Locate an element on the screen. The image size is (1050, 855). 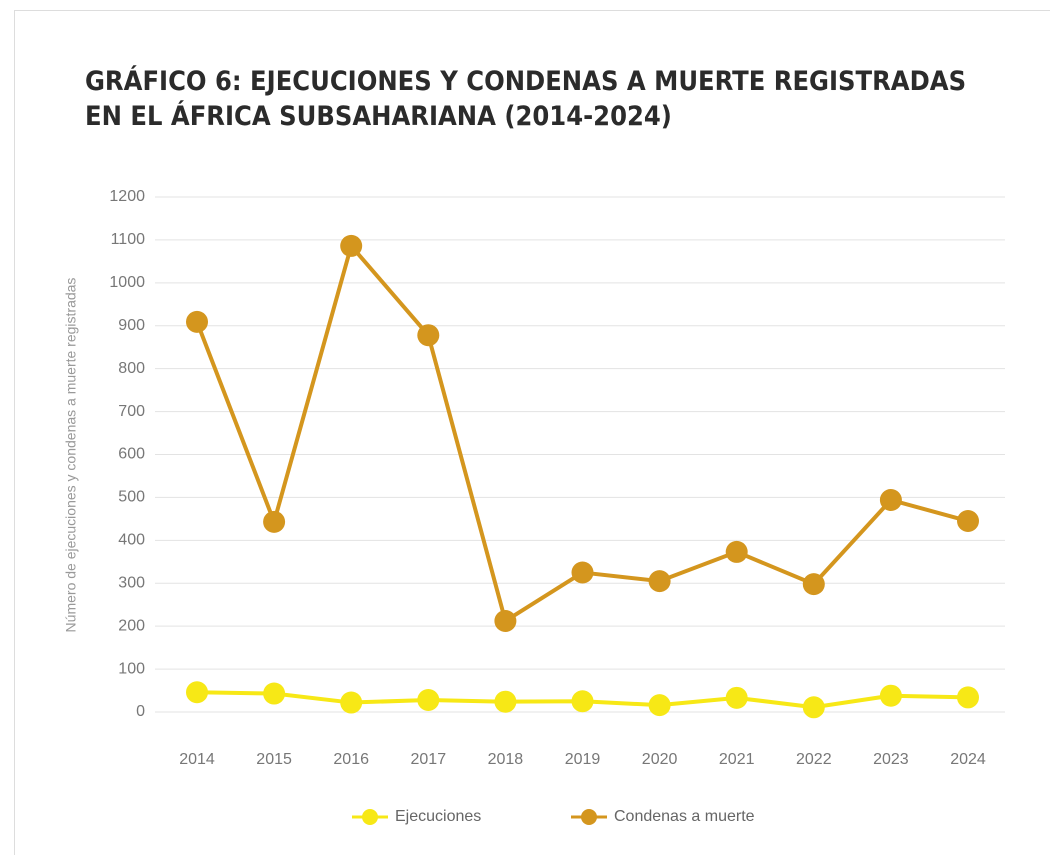
y-tick-label: 900 is located at coordinates (131, 325).